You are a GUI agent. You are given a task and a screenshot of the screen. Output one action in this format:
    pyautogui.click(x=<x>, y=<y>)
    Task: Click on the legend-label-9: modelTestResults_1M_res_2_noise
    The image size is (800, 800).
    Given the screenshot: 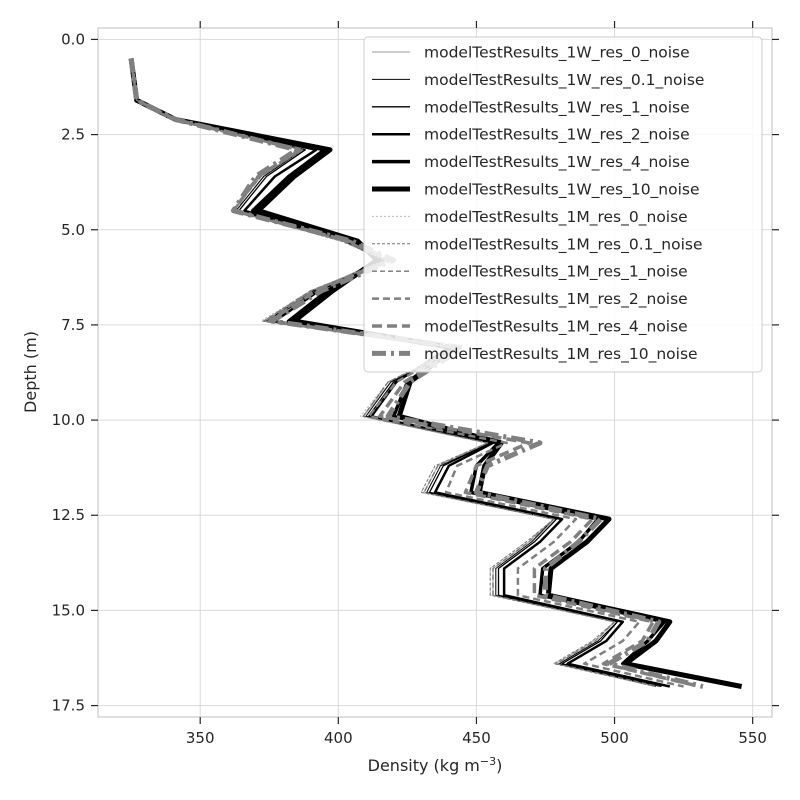 What is the action you would take?
    pyautogui.click(x=556, y=299)
    